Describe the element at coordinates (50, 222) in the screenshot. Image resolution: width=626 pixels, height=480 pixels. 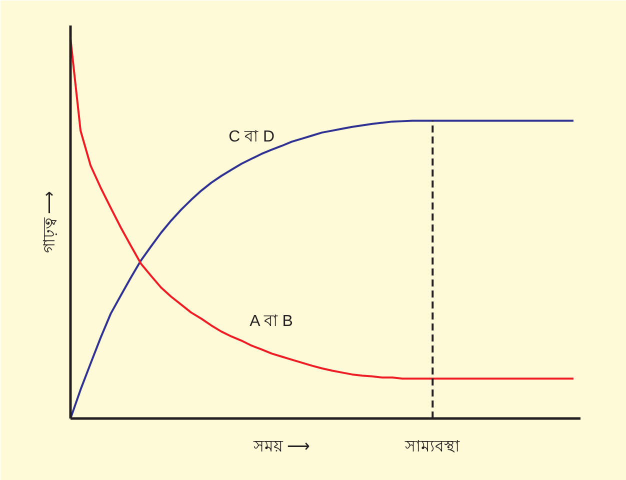
I see `y-axis-title: গাঢ়ত্ব ⟶` at that location.